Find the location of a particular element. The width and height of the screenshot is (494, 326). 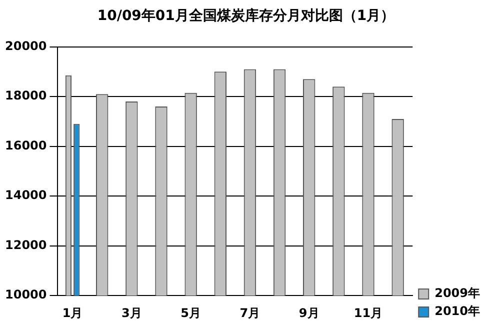

y-tick-label: 14000 is located at coordinates (26, 195).